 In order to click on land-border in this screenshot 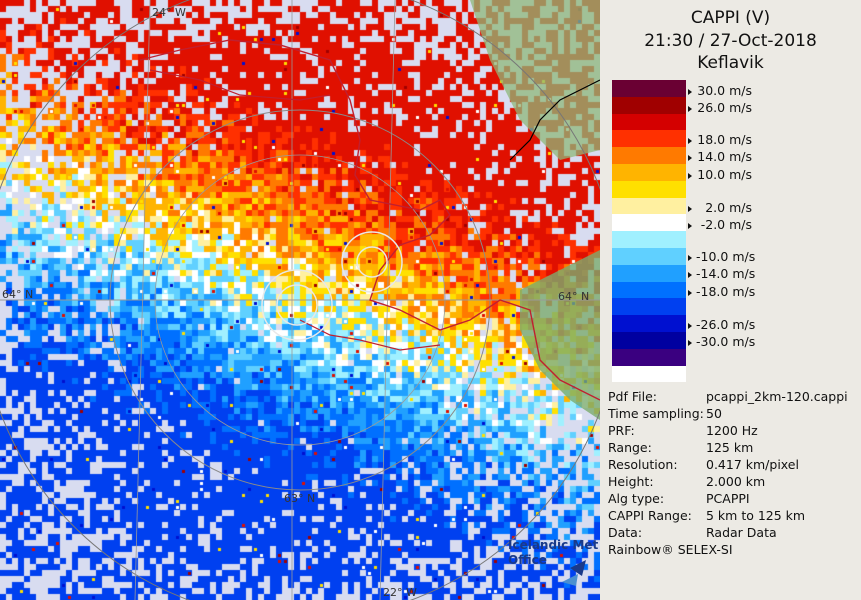, I will do `click(554, 120)`.